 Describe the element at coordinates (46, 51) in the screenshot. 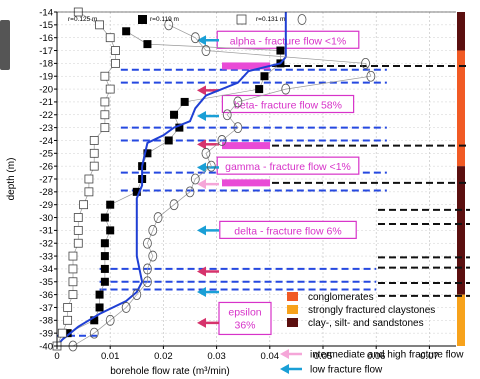

I see `y-tick-label: -17` at that location.